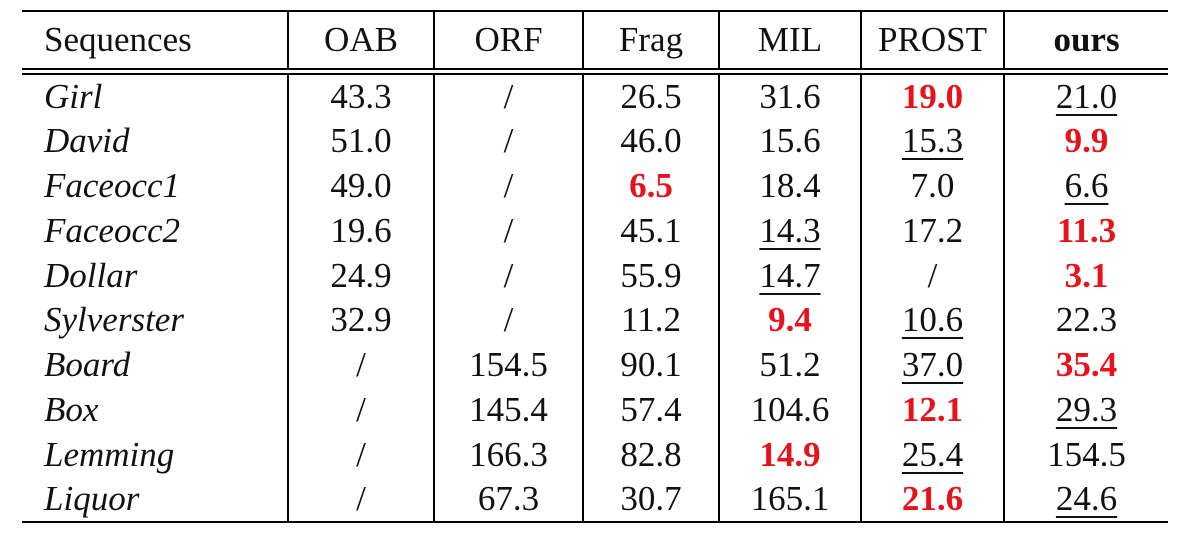 The image size is (1195, 554). Describe the element at coordinates (651, 454) in the screenshot. I see `cell-frag: 82.8` at that location.